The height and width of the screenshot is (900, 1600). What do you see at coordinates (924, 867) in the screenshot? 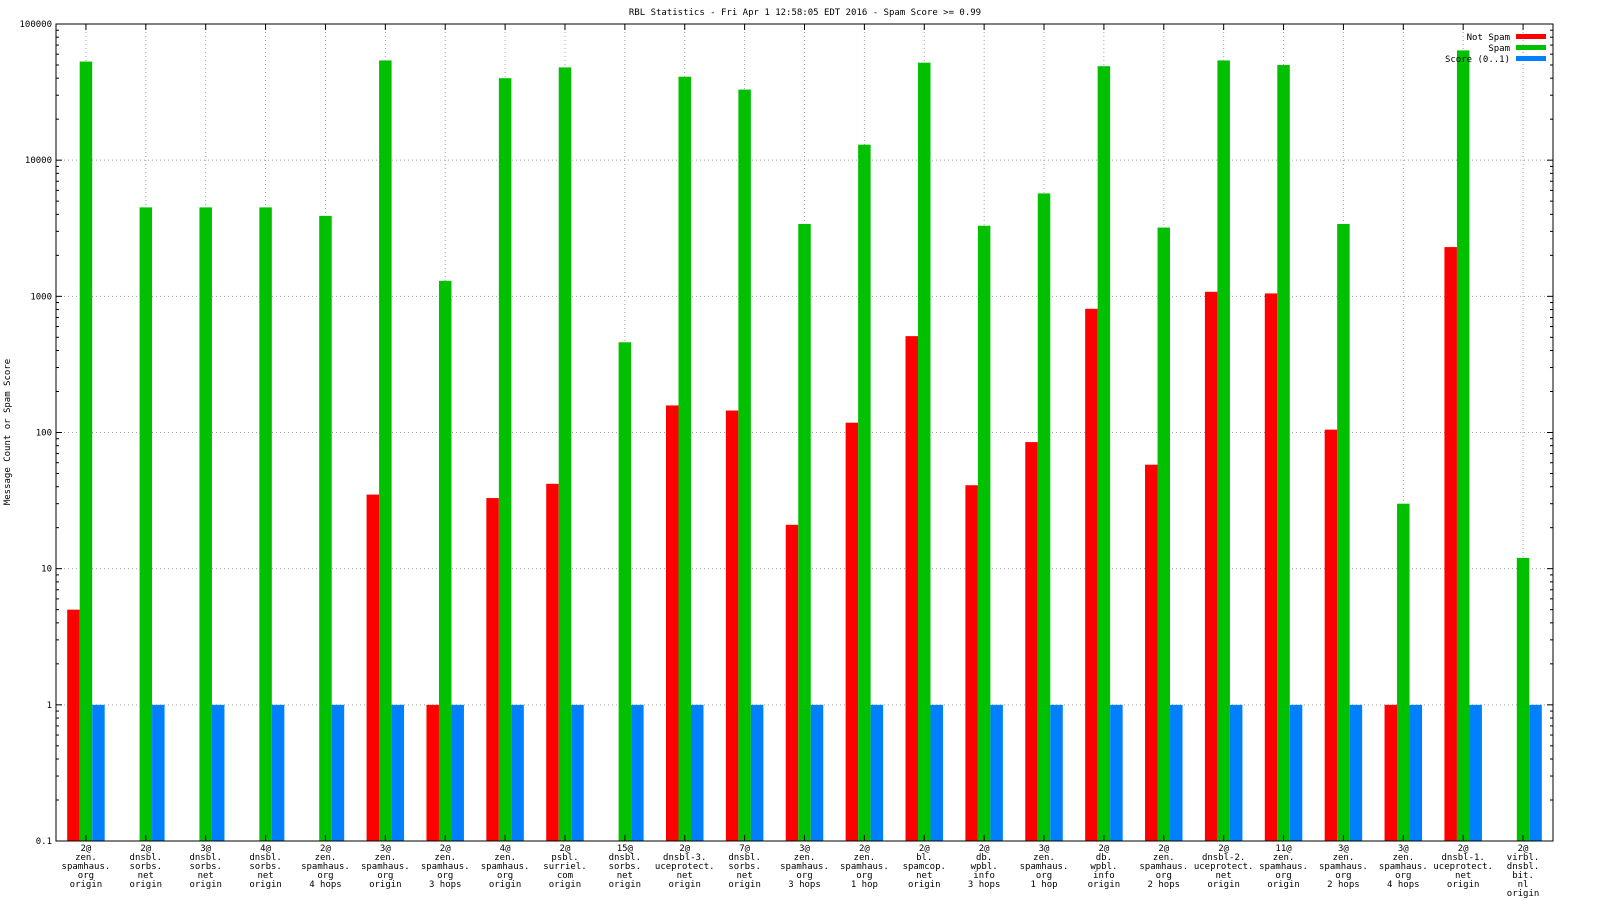
I see `x-tick-label-line: spamcop.` at bounding box center [924, 867].